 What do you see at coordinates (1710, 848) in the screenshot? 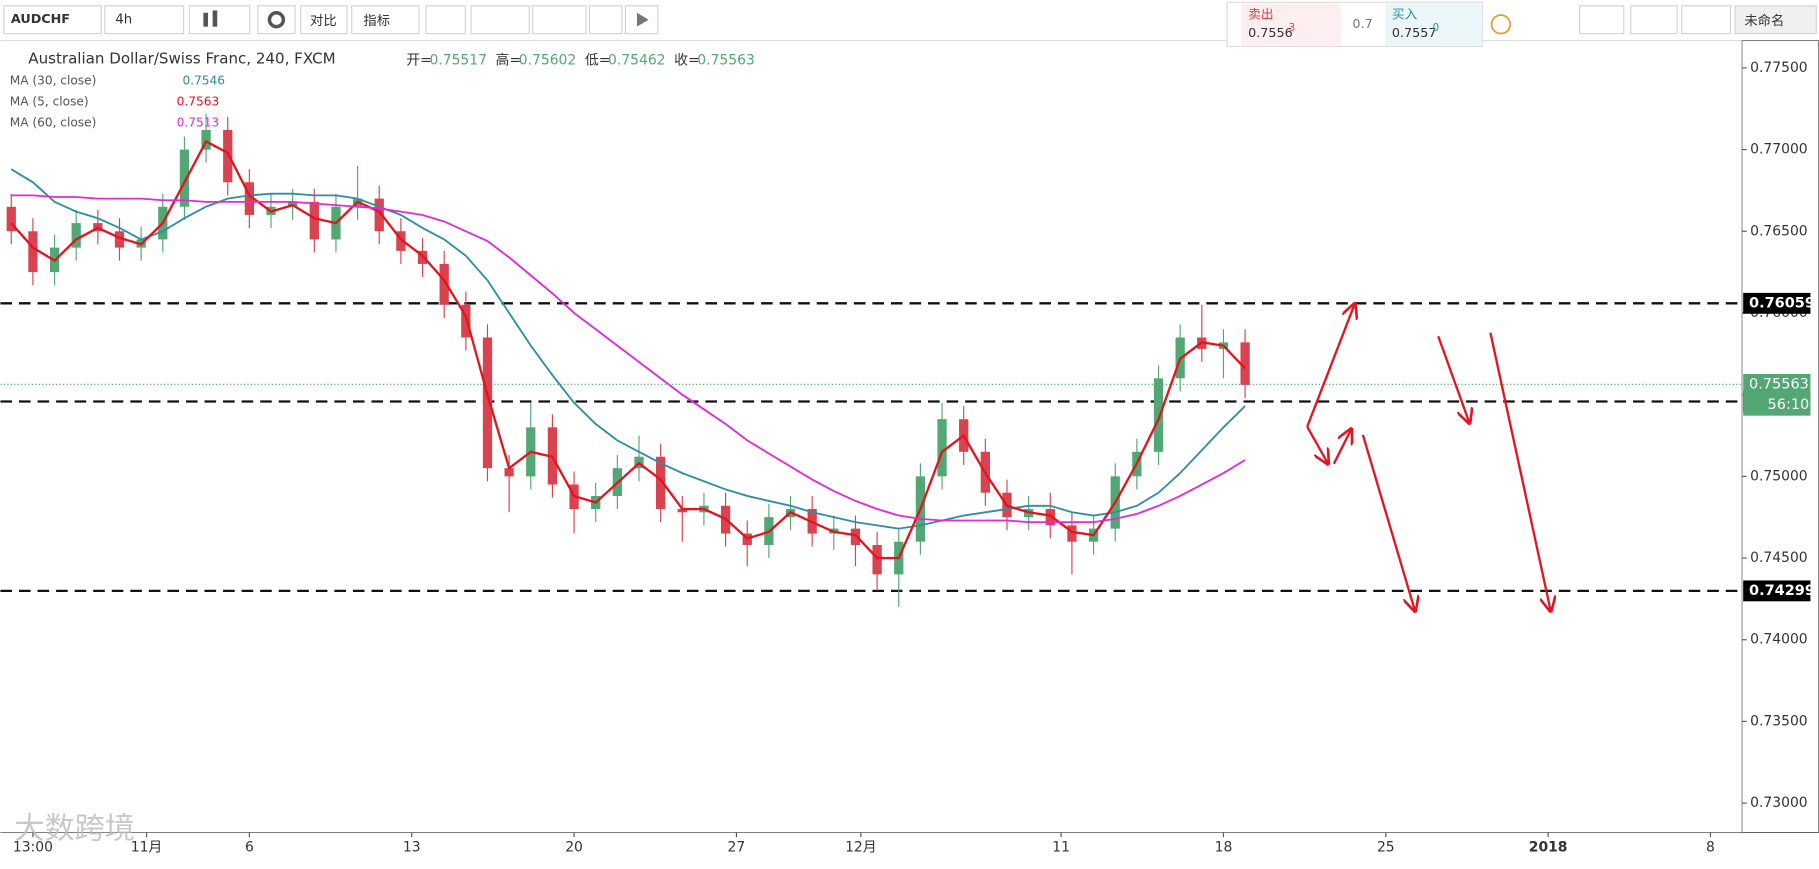
I see `x-tick-label: 8` at bounding box center [1710, 848].